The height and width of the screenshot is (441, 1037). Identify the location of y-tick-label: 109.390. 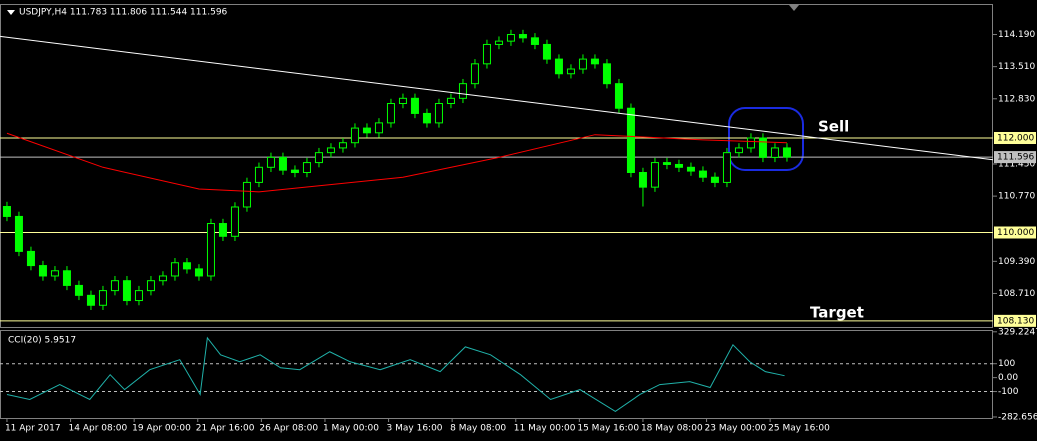
(1016, 262).